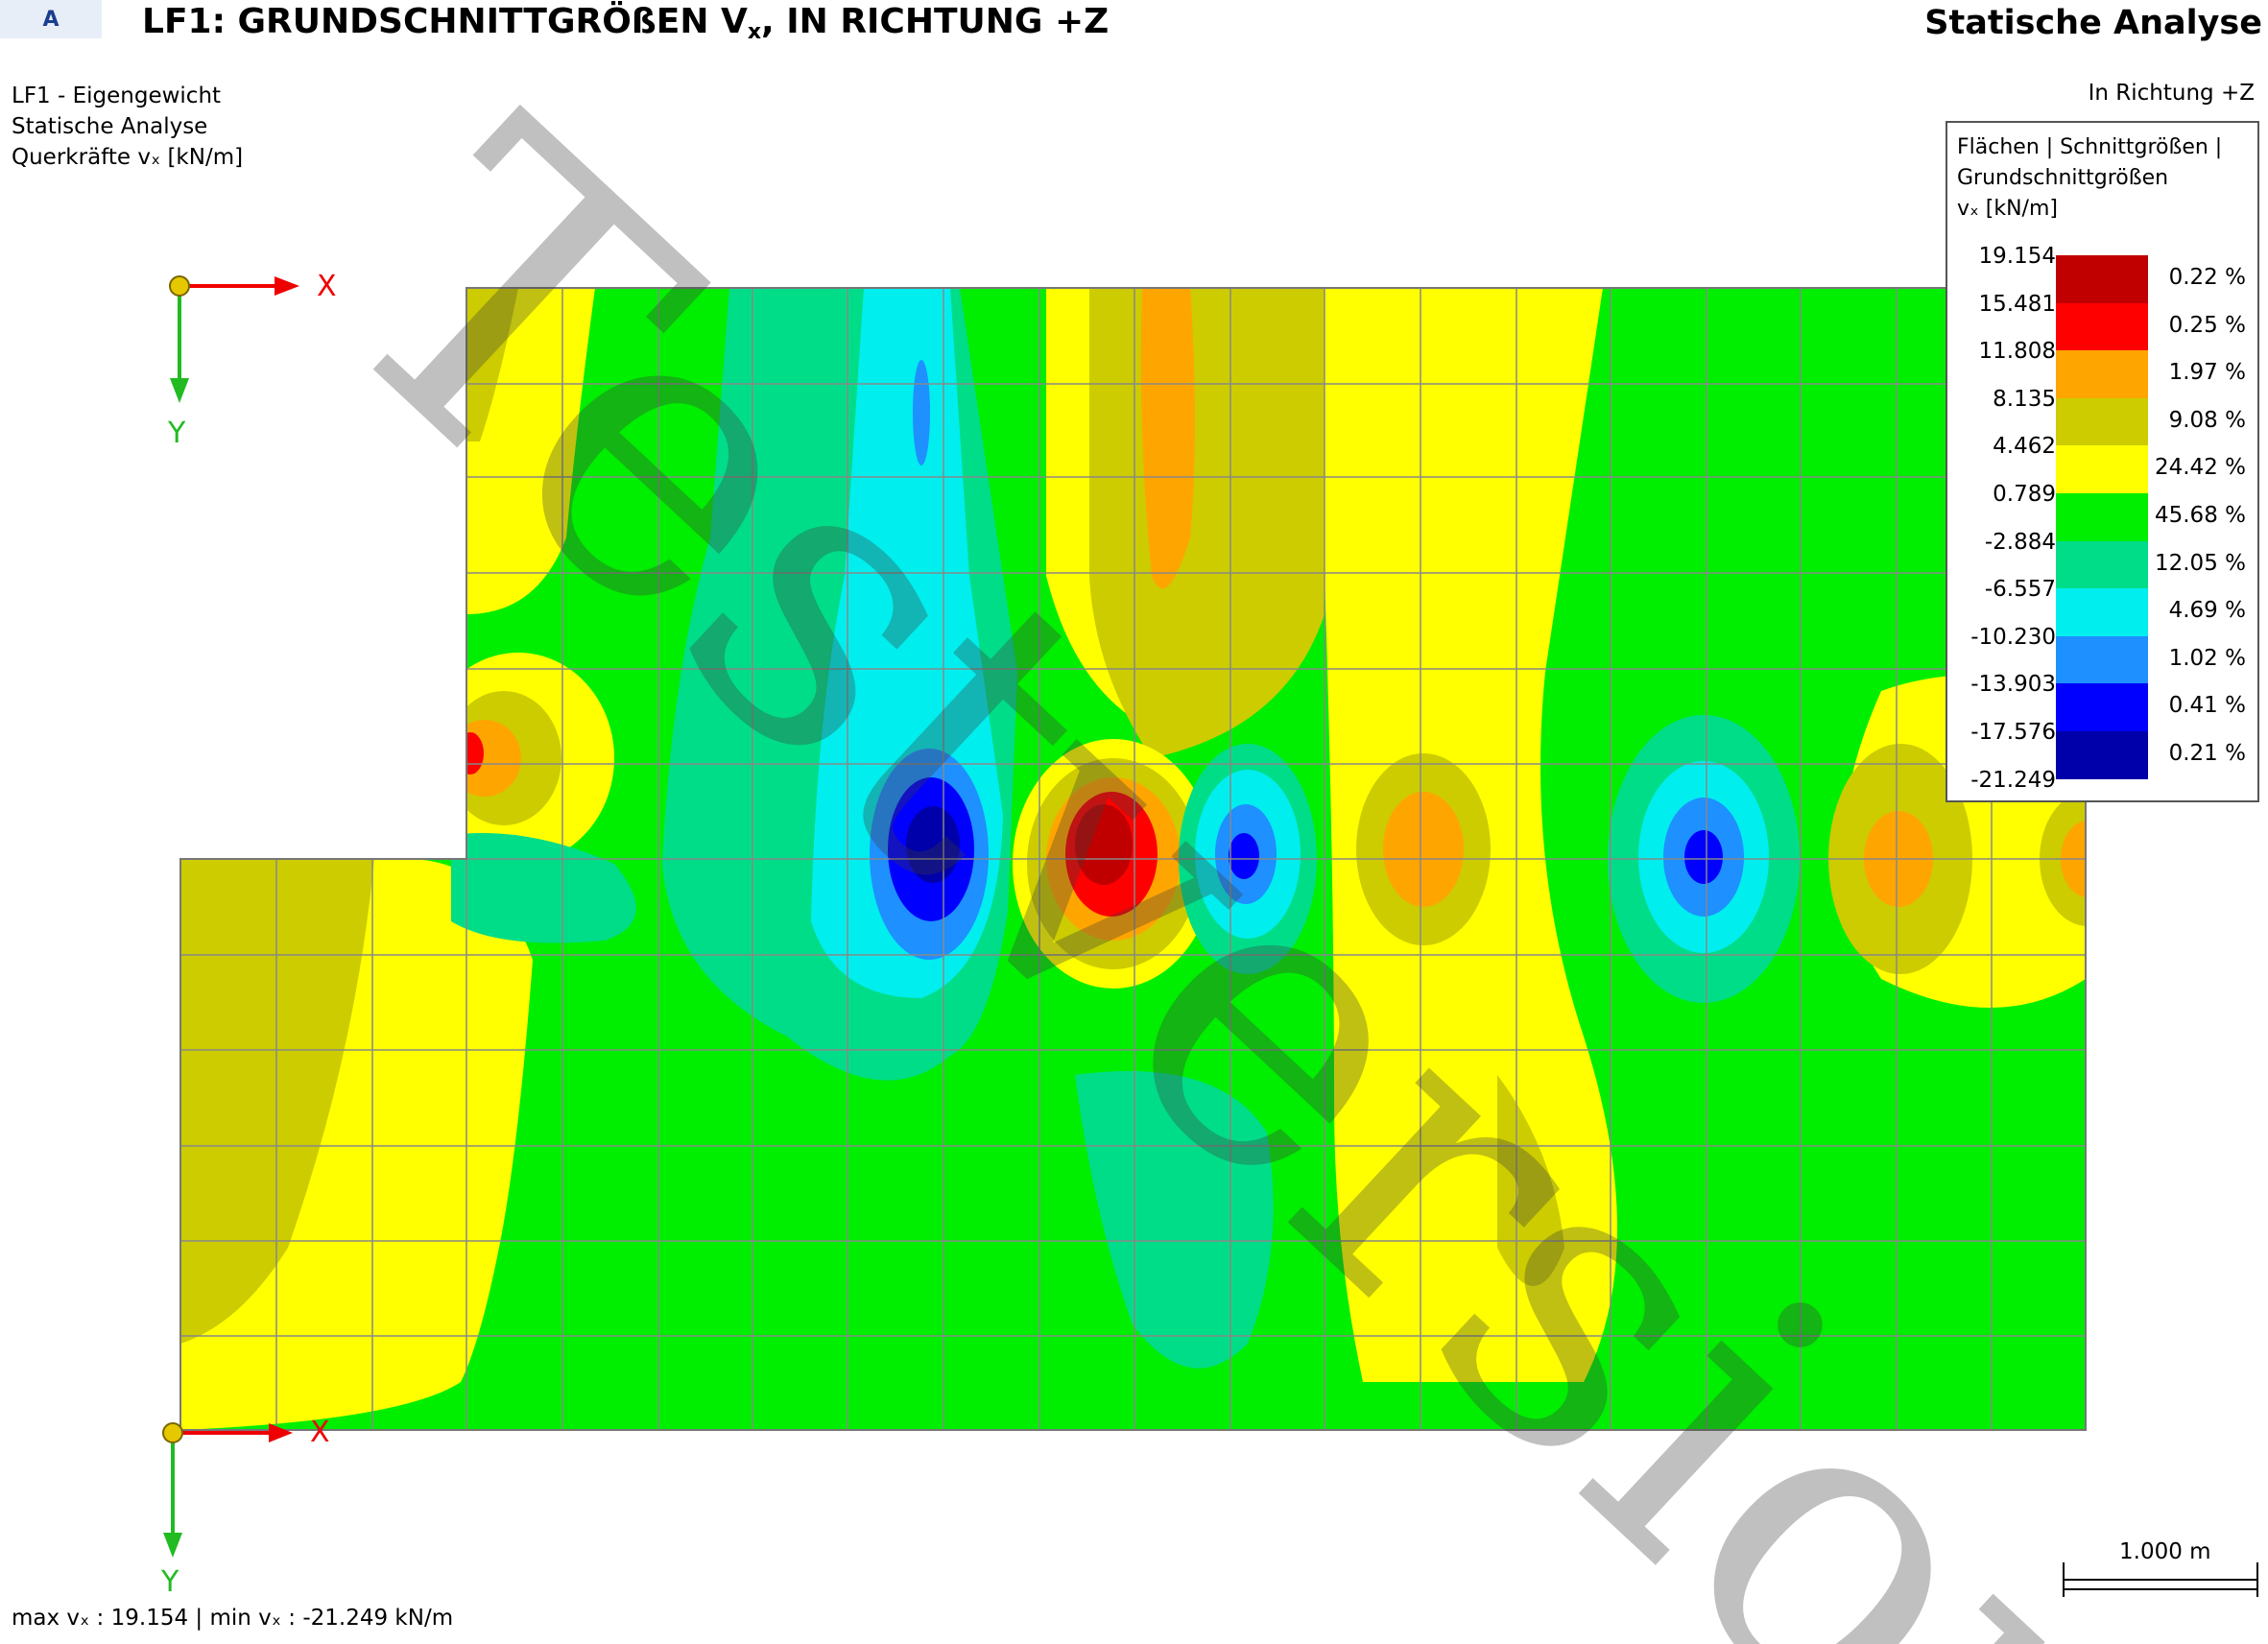 The width and height of the screenshot is (2268, 1644). Describe the element at coordinates (2007, 209) in the screenshot. I see `legend-title-line3: vₓ [kN/m]` at that location.